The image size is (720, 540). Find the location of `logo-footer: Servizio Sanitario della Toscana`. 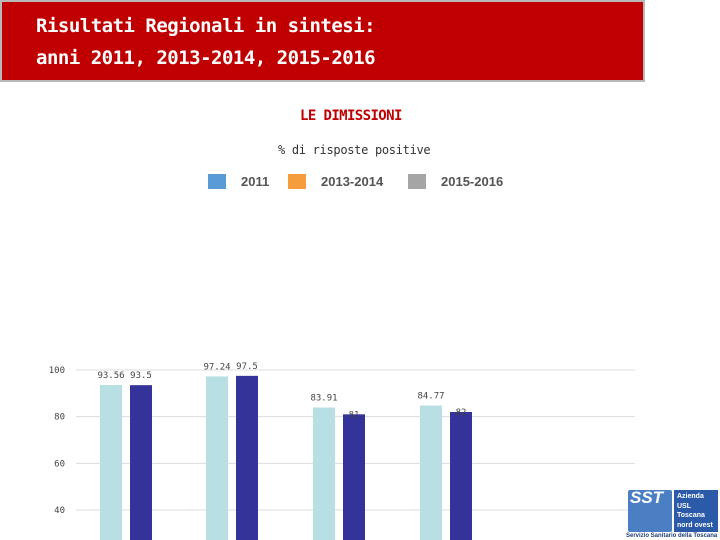

logo-footer: Servizio Sanitario della Toscana is located at coordinates (672, 536).